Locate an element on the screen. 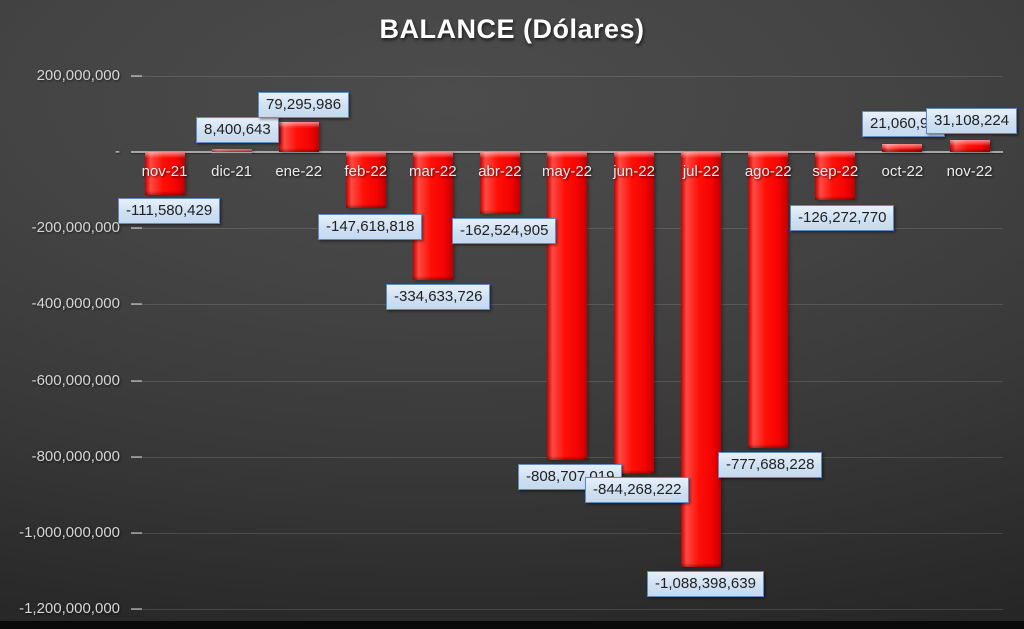  data-label-jul-22: -1,088,398,639 is located at coordinates (705, 584).